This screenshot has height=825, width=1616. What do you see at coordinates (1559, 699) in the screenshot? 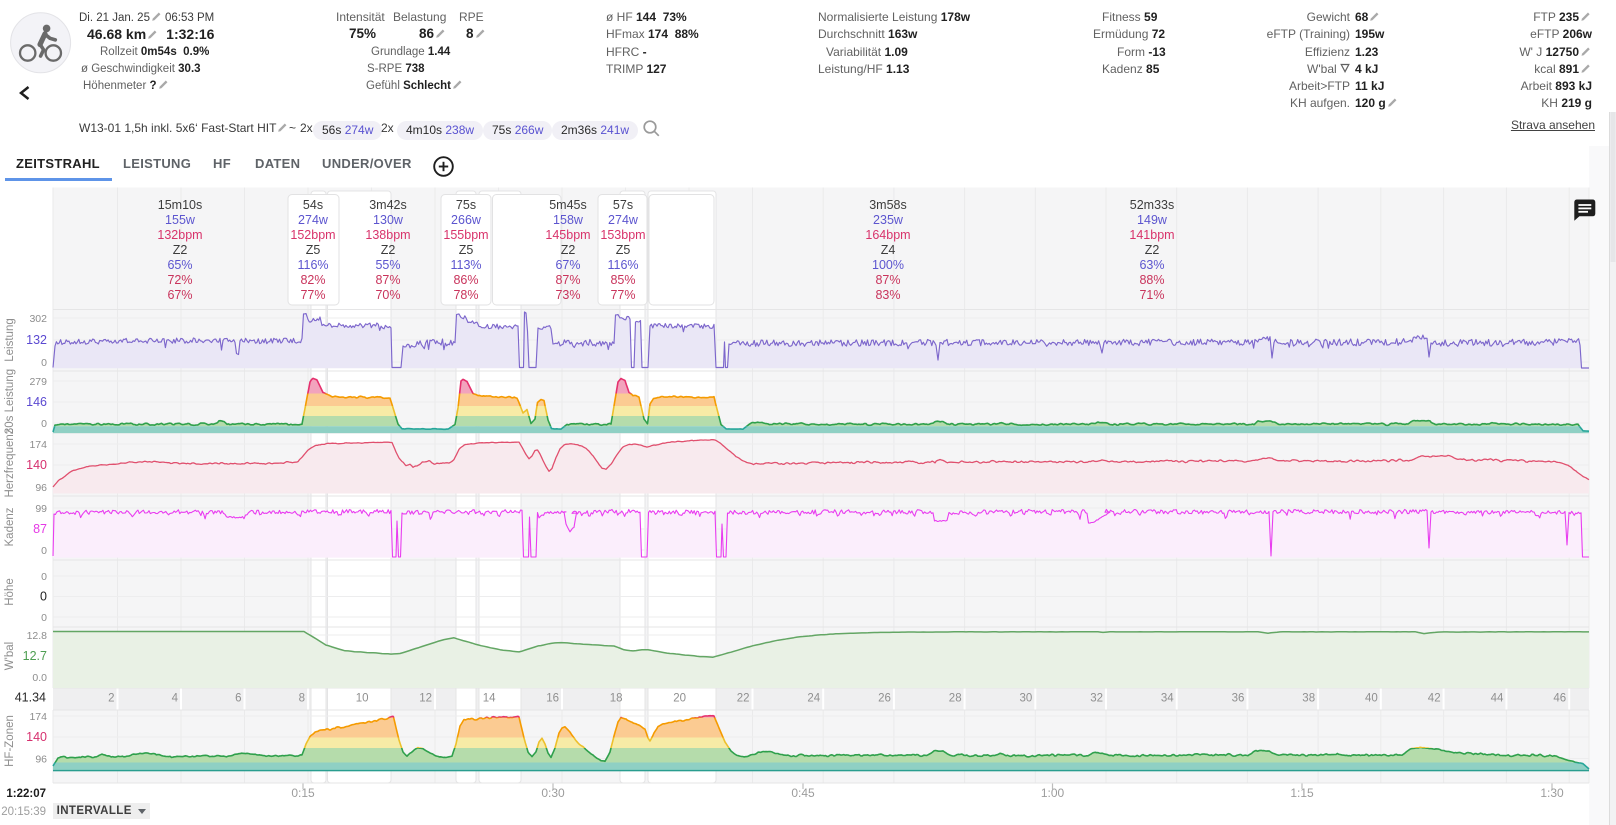
I see `svg-text: 46` at bounding box center [1559, 699].